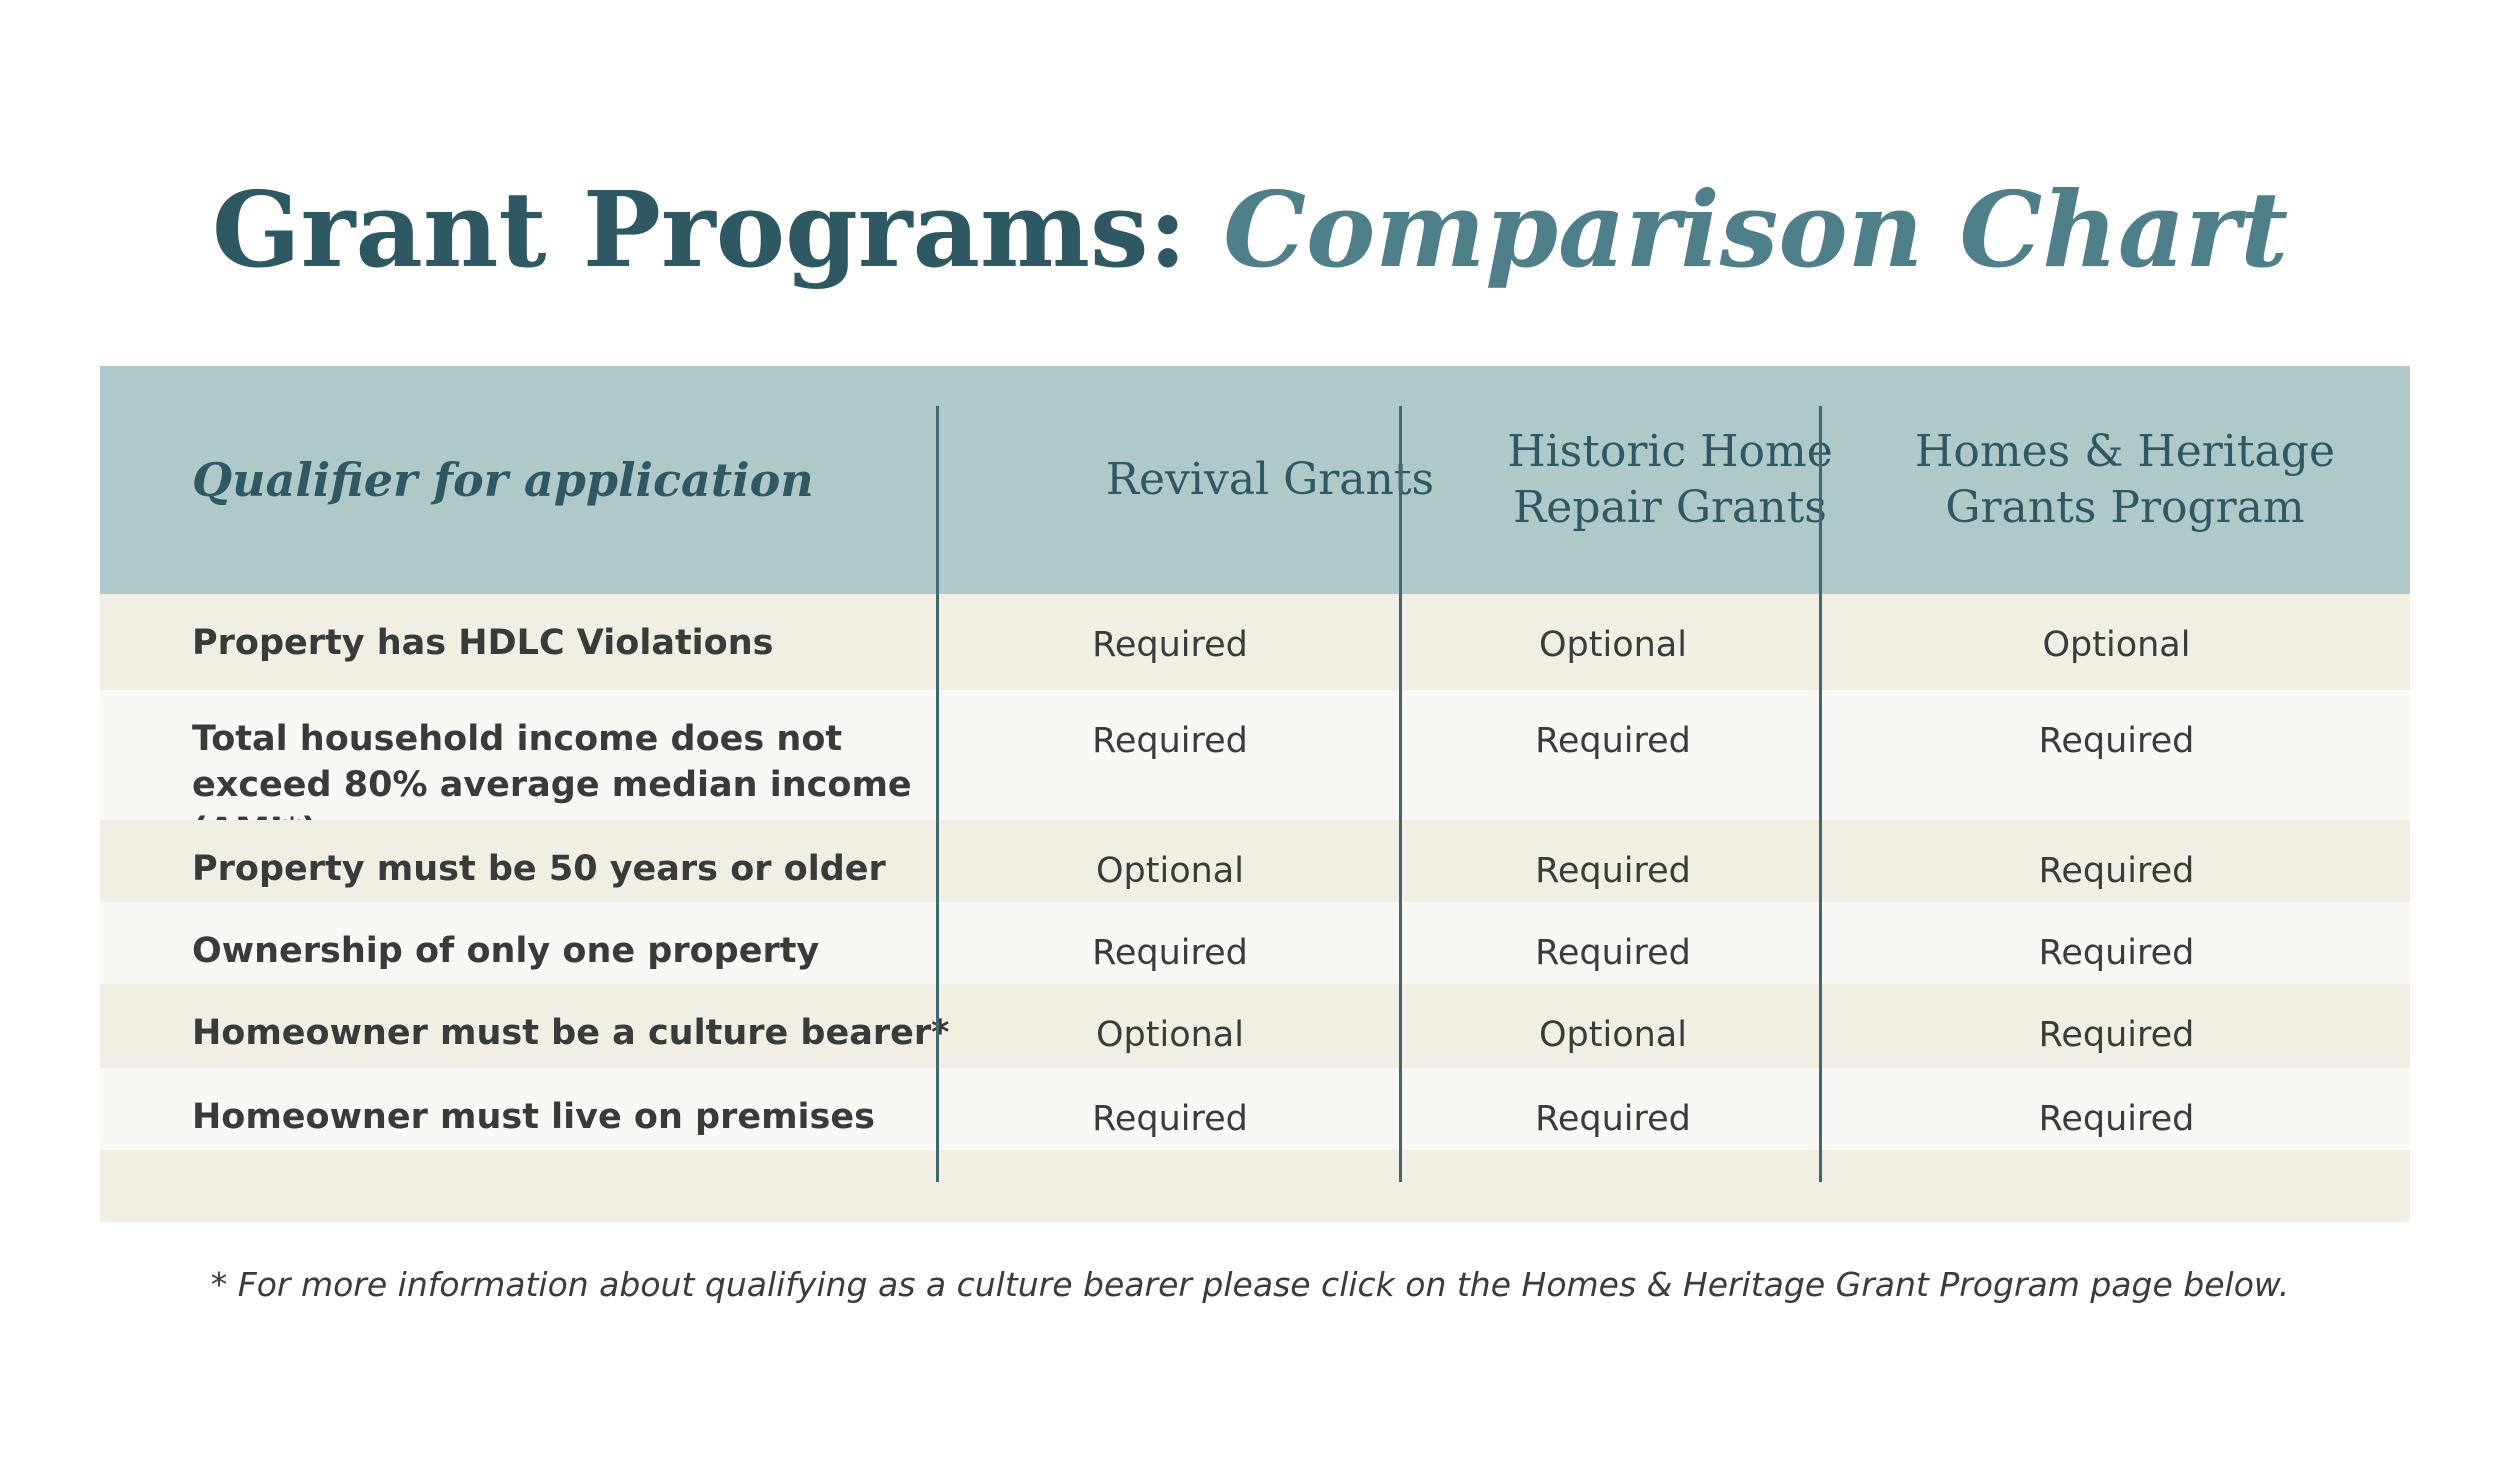 This screenshot has height=1467, width=2500. I want to click on page-title-accent: Comparison Chart, so click(1756, 229).